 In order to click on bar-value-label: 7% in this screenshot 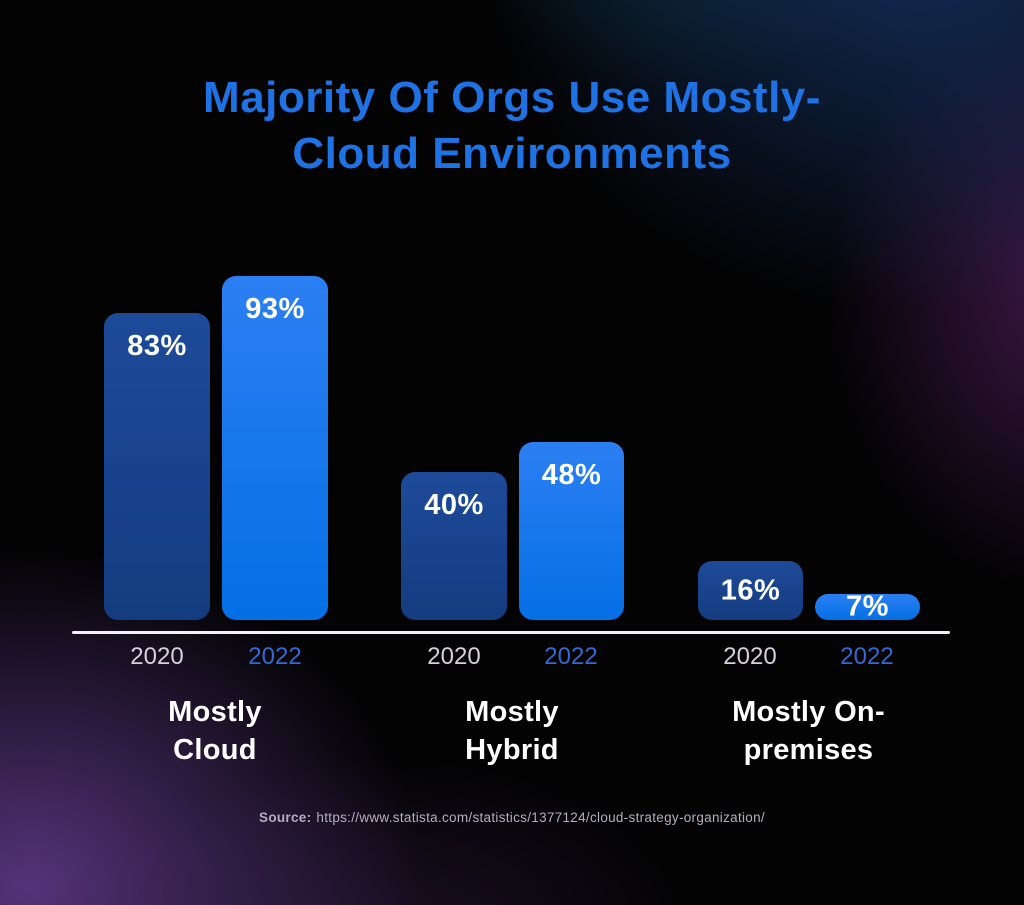, I will do `click(867, 606)`.